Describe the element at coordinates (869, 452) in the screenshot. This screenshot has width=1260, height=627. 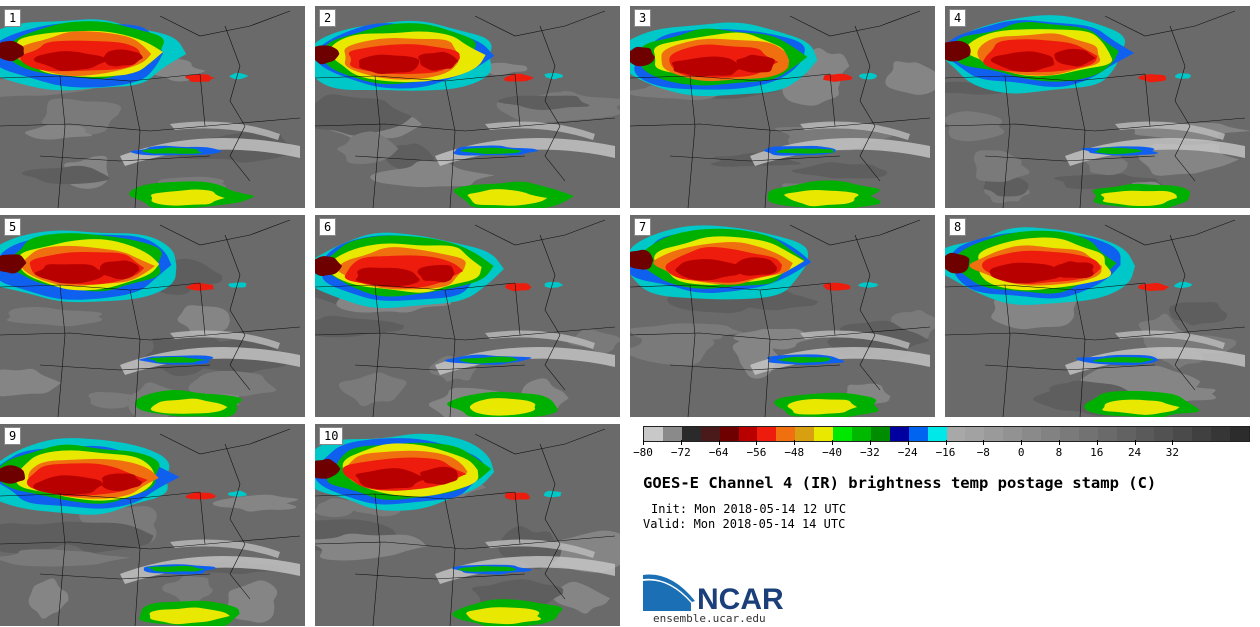
I see `colorbar-tick-label: −32` at that location.